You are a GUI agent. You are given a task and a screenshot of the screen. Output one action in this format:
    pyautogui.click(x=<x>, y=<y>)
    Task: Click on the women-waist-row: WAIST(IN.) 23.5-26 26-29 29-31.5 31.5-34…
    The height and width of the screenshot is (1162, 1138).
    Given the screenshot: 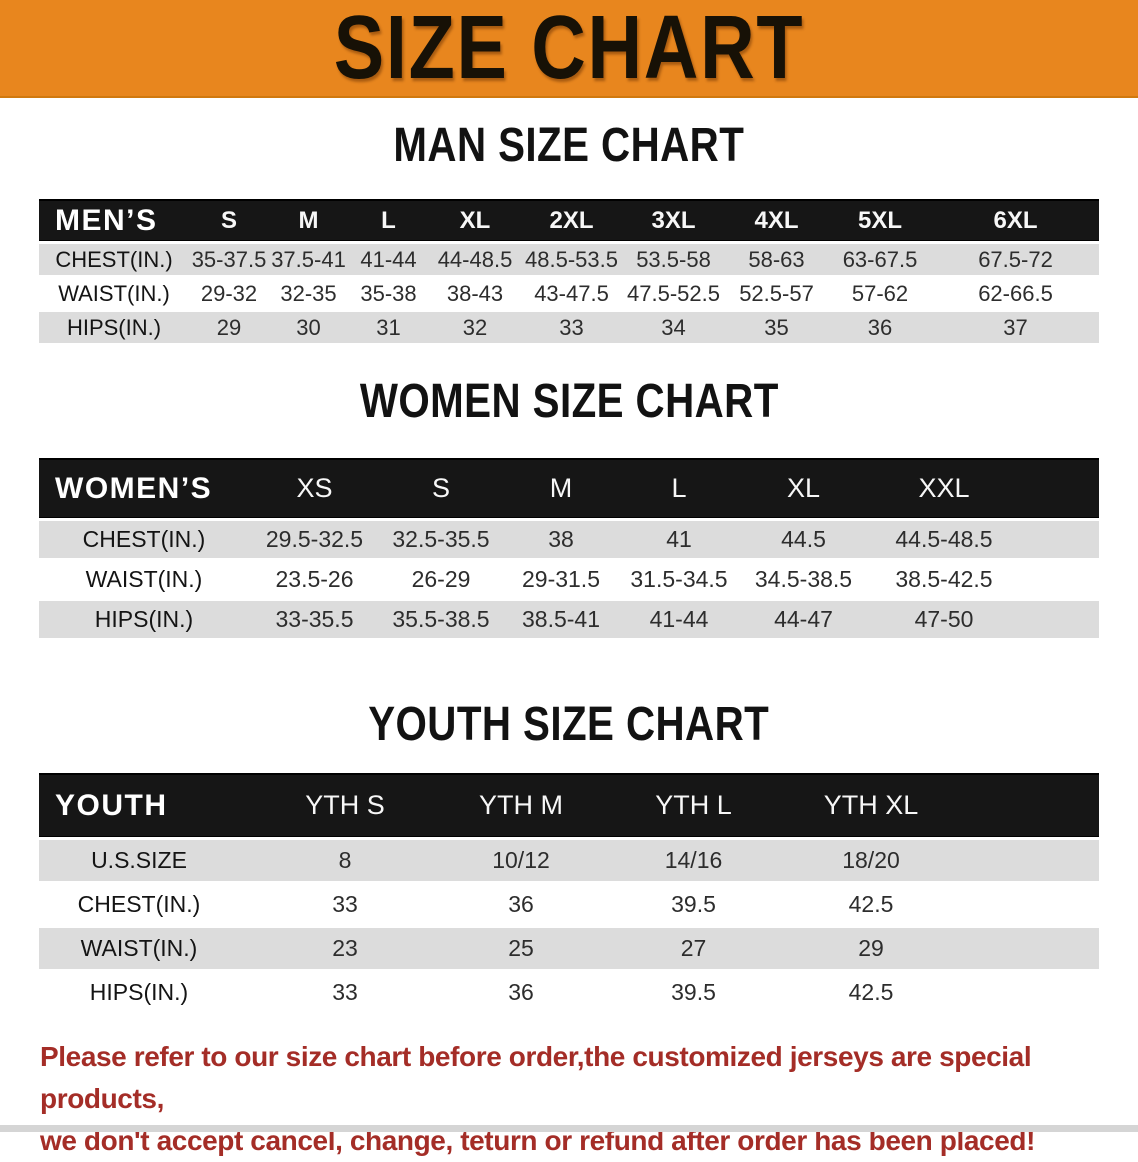 What is the action you would take?
    pyautogui.click(x=569, y=579)
    